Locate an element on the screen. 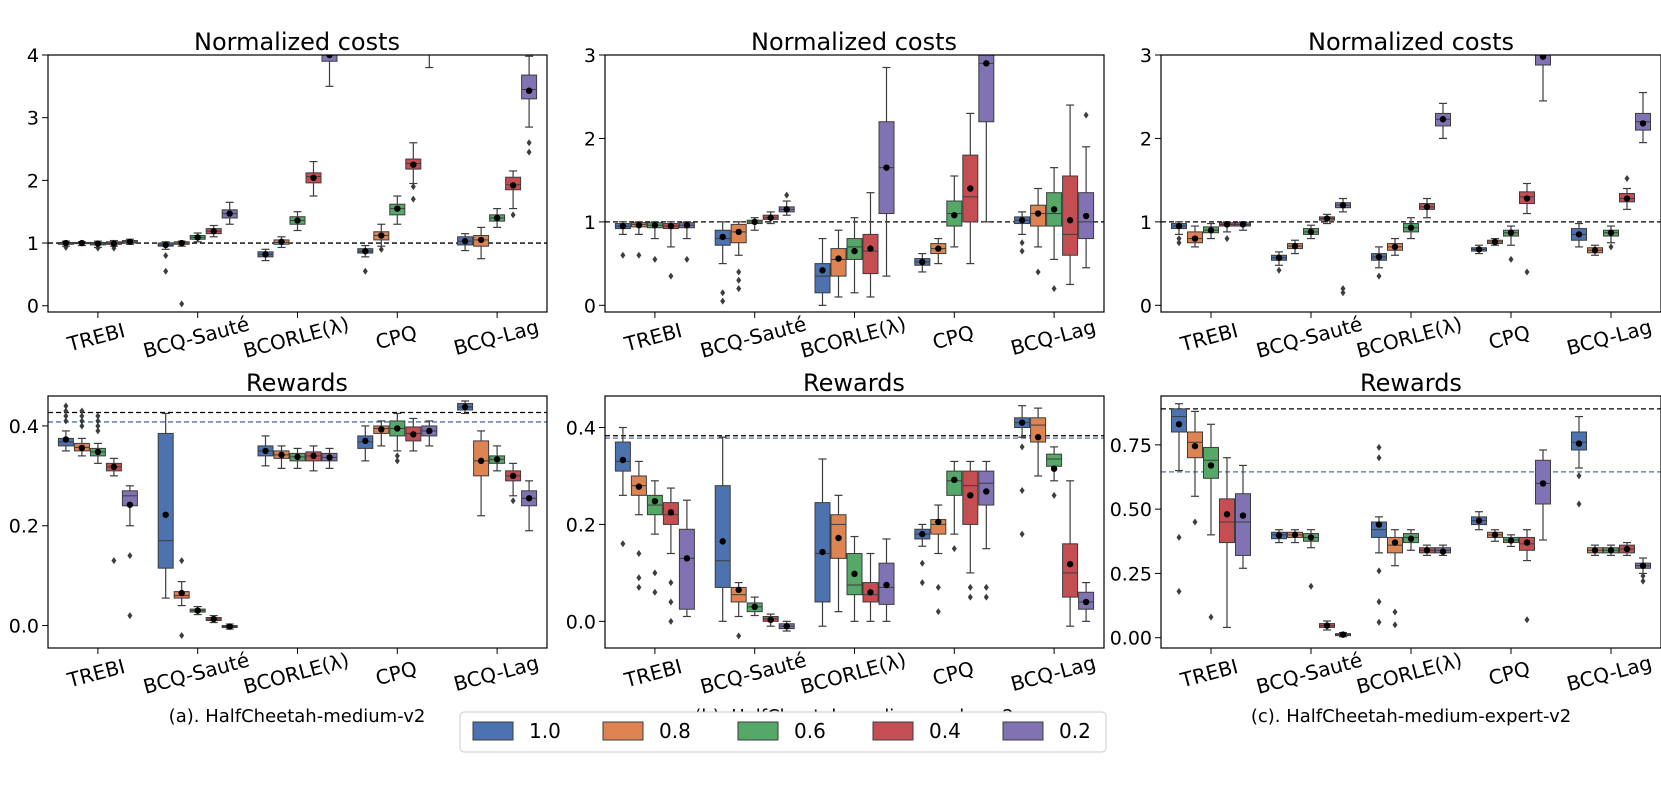 The height and width of the screenshot is (808, 1661). panel-c-rewards-plot: 0.00 0.25 0.50 0.75 is located at coordinates (1385, 524).